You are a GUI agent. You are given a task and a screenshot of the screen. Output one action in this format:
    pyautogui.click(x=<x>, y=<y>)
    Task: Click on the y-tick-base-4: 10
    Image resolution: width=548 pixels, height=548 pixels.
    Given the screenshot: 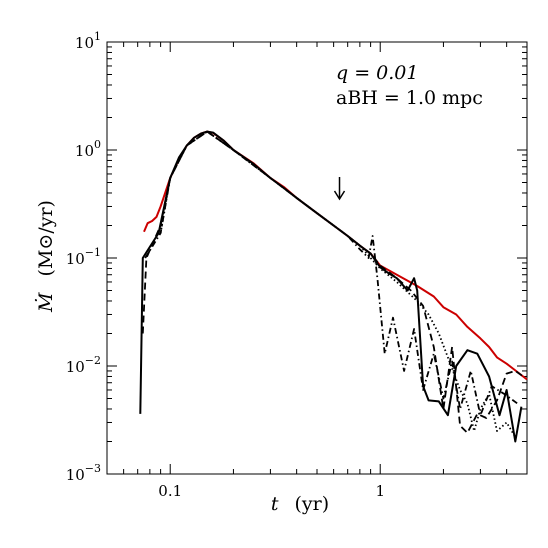 What is the action you would take?
    pyautogui.click(x=84, y=43)
    